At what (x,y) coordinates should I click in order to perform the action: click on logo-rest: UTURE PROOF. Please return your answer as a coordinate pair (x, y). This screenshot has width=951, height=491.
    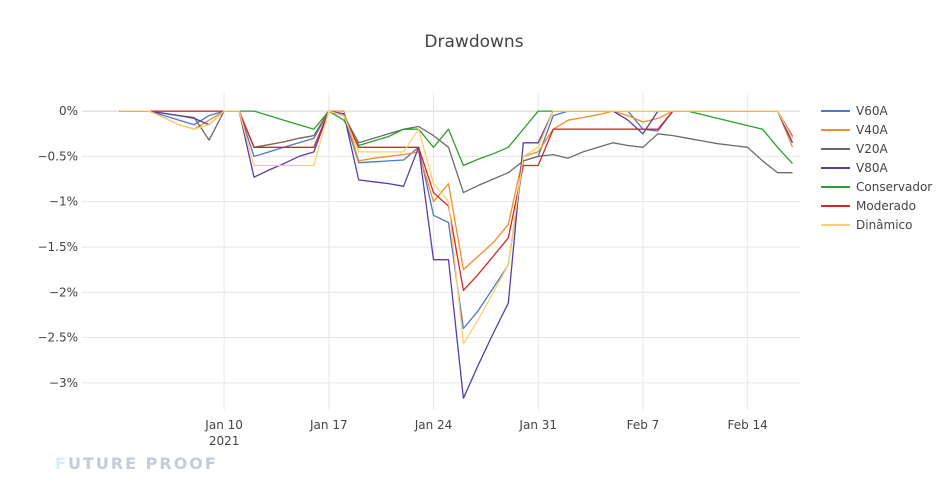
    Looking at the image, I should click on (142, 463).